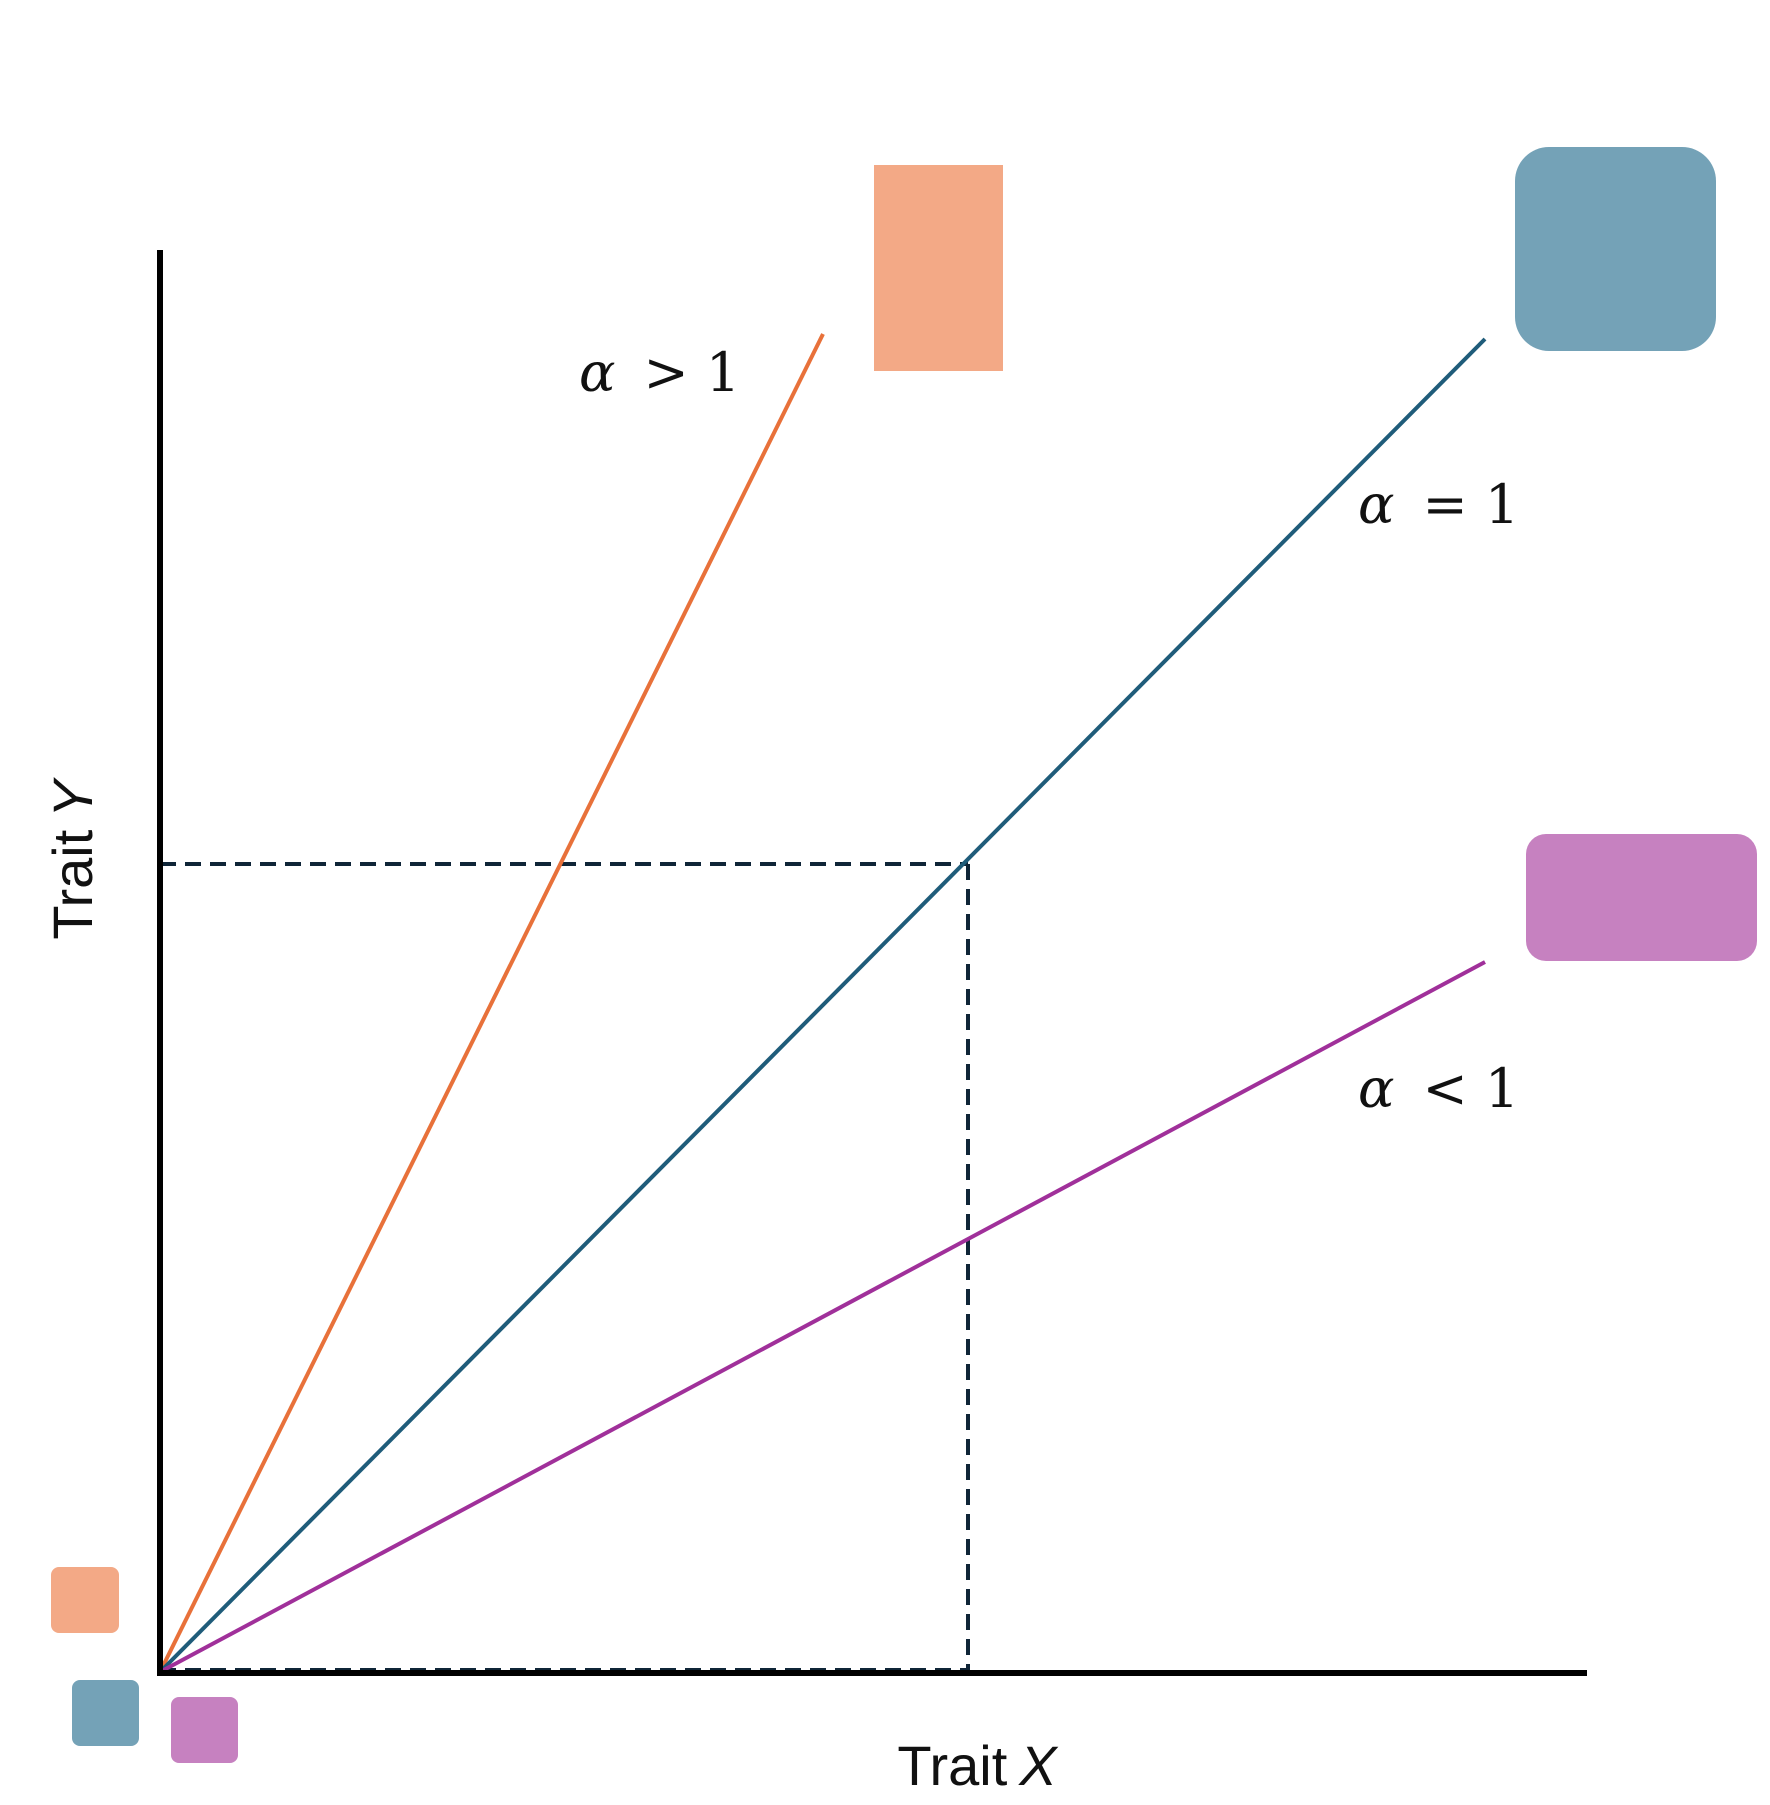 This screenshot has width=1770, height=1805. Describe the element at coordinates (85, 1600) in the screenshot. I see `orange-square-small` at that location.